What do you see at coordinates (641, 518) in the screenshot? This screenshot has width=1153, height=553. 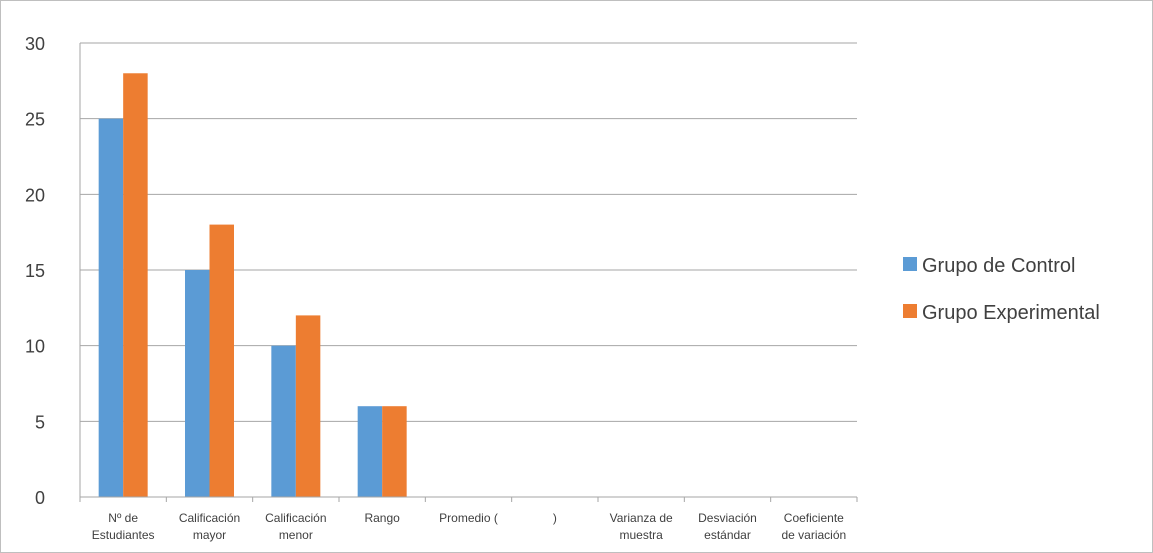 I see `x-tick-label: Varianza de` at bounding box center [641, 518].